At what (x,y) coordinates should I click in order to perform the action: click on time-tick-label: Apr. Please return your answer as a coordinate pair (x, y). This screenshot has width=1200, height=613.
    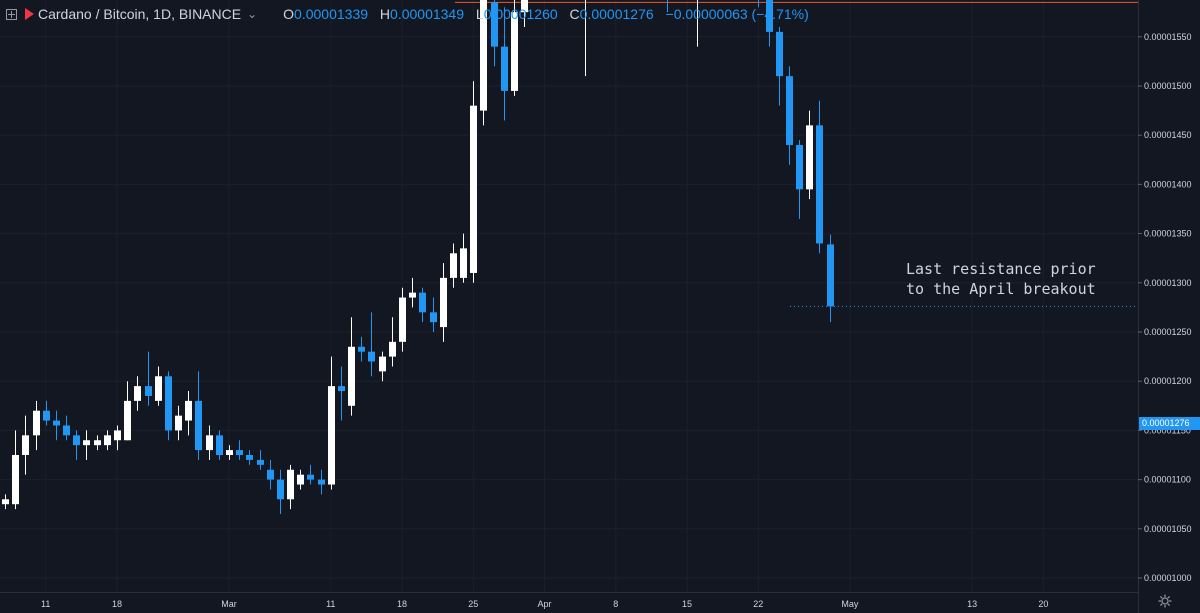
    Looking at the image, I should click on (545, 604).